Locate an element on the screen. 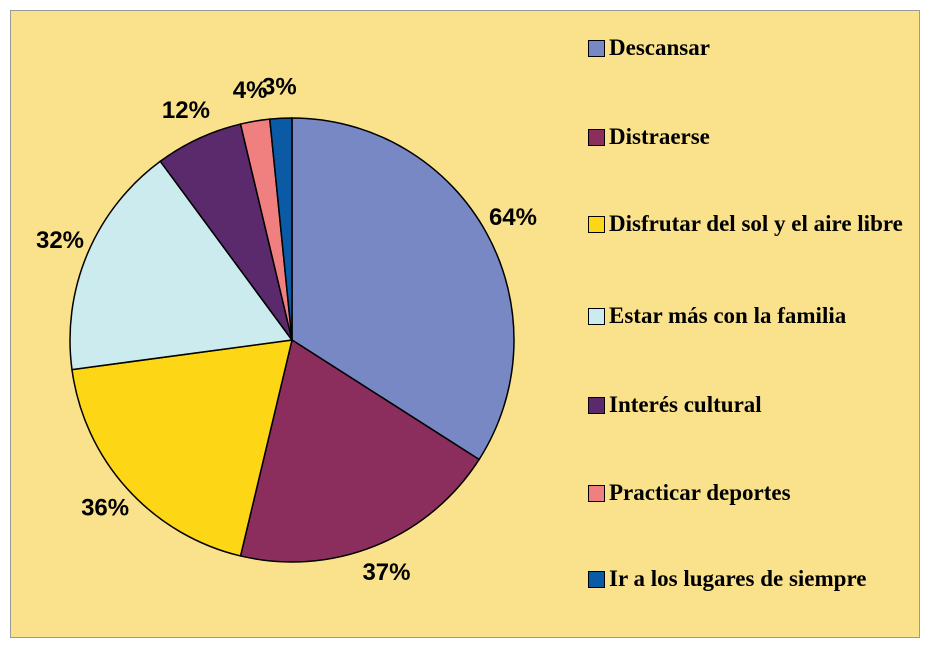  data-label: 12% is located at coordinates (186, 110).